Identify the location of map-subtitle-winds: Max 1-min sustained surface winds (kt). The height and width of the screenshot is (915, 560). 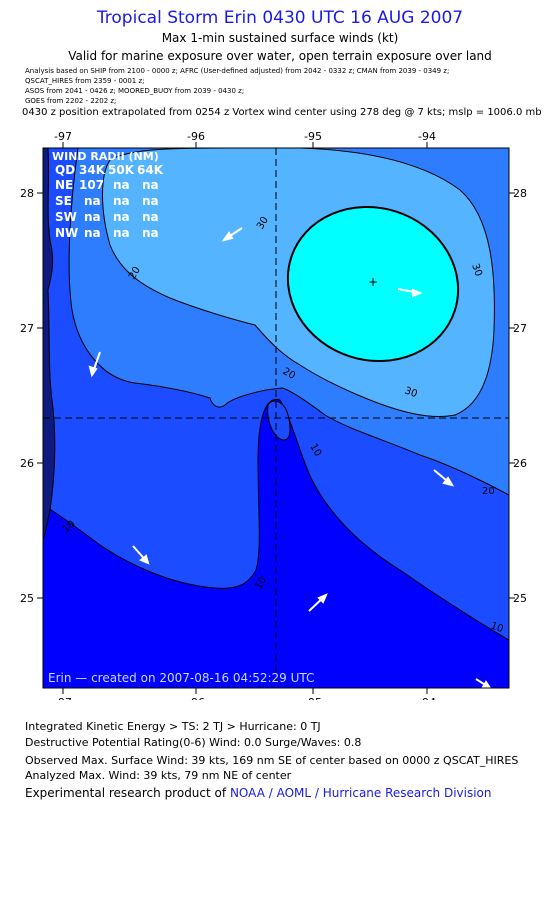
(280, 38).